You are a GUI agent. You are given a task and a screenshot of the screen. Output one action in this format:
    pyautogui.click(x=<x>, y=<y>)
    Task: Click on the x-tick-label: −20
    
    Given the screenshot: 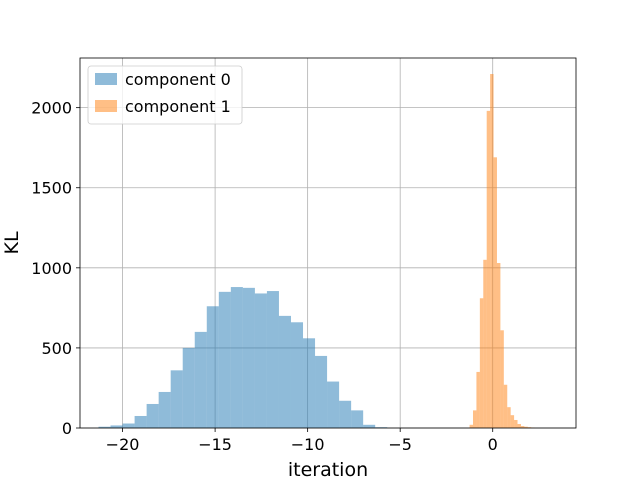 What is the action you would take?
    pyautogui.click(x=123, y=444)
    